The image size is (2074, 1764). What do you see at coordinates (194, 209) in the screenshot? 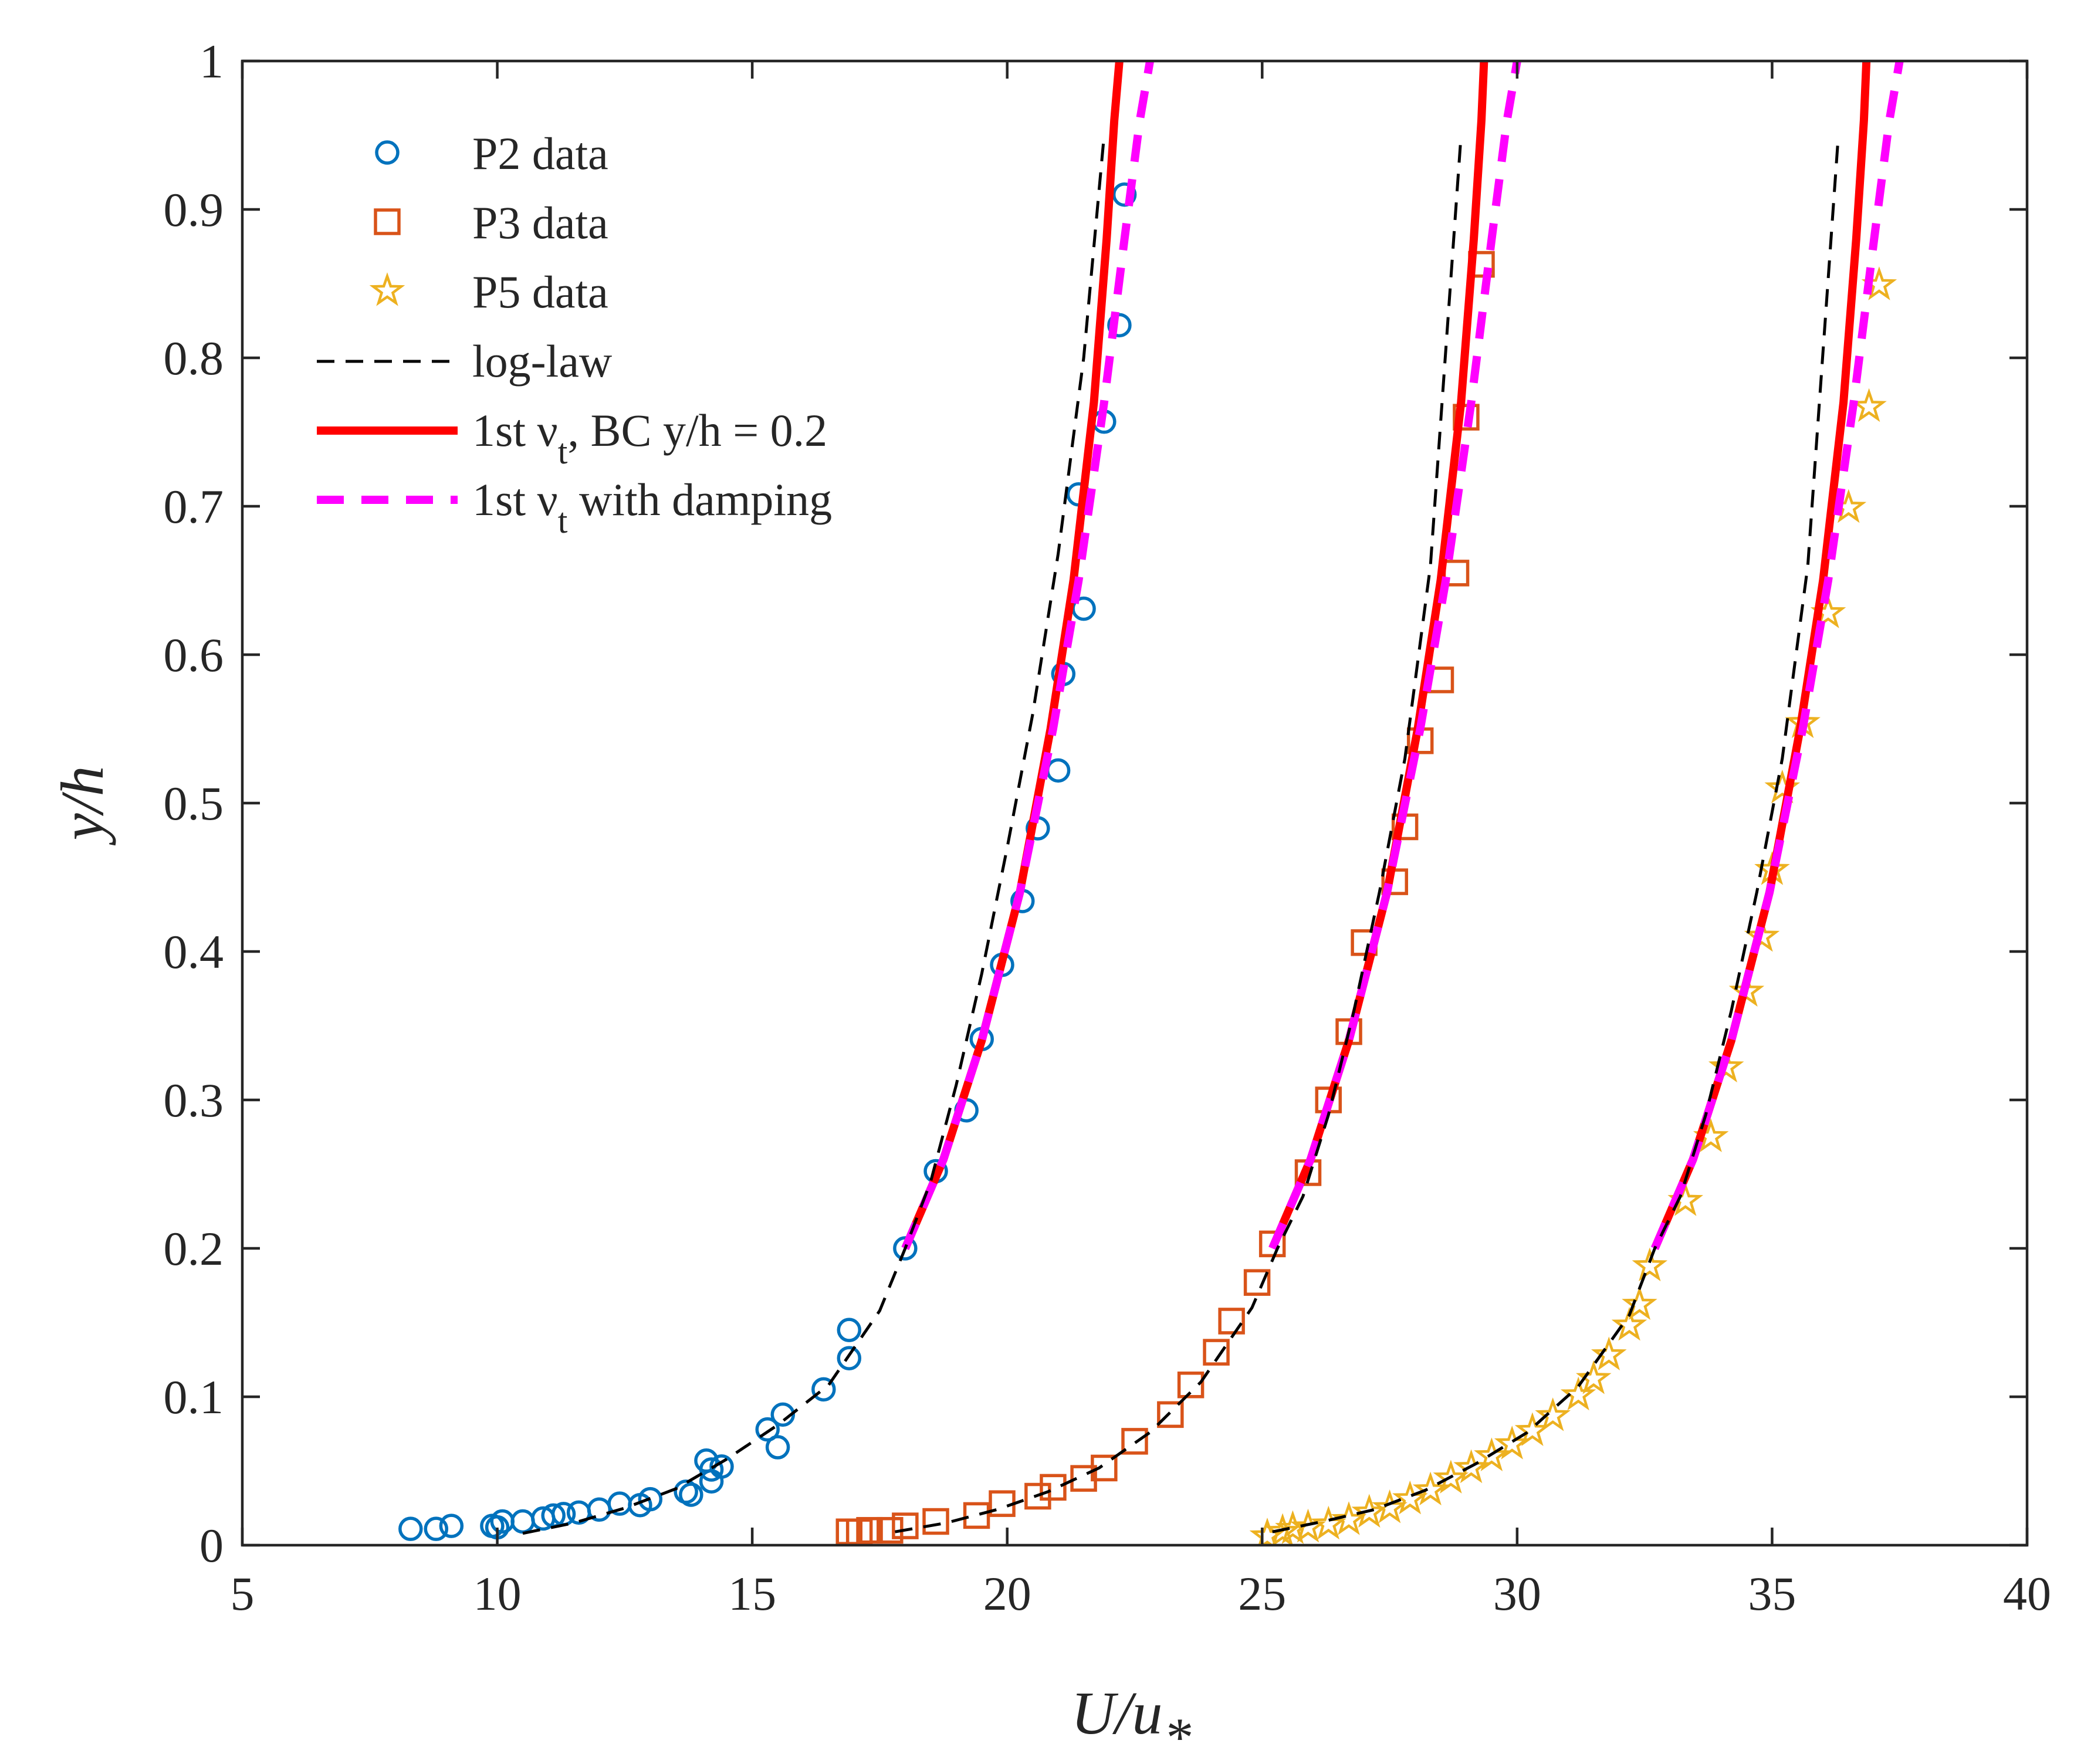
I see `y-tick-label: 0.9` at bounding box center [194, 209].